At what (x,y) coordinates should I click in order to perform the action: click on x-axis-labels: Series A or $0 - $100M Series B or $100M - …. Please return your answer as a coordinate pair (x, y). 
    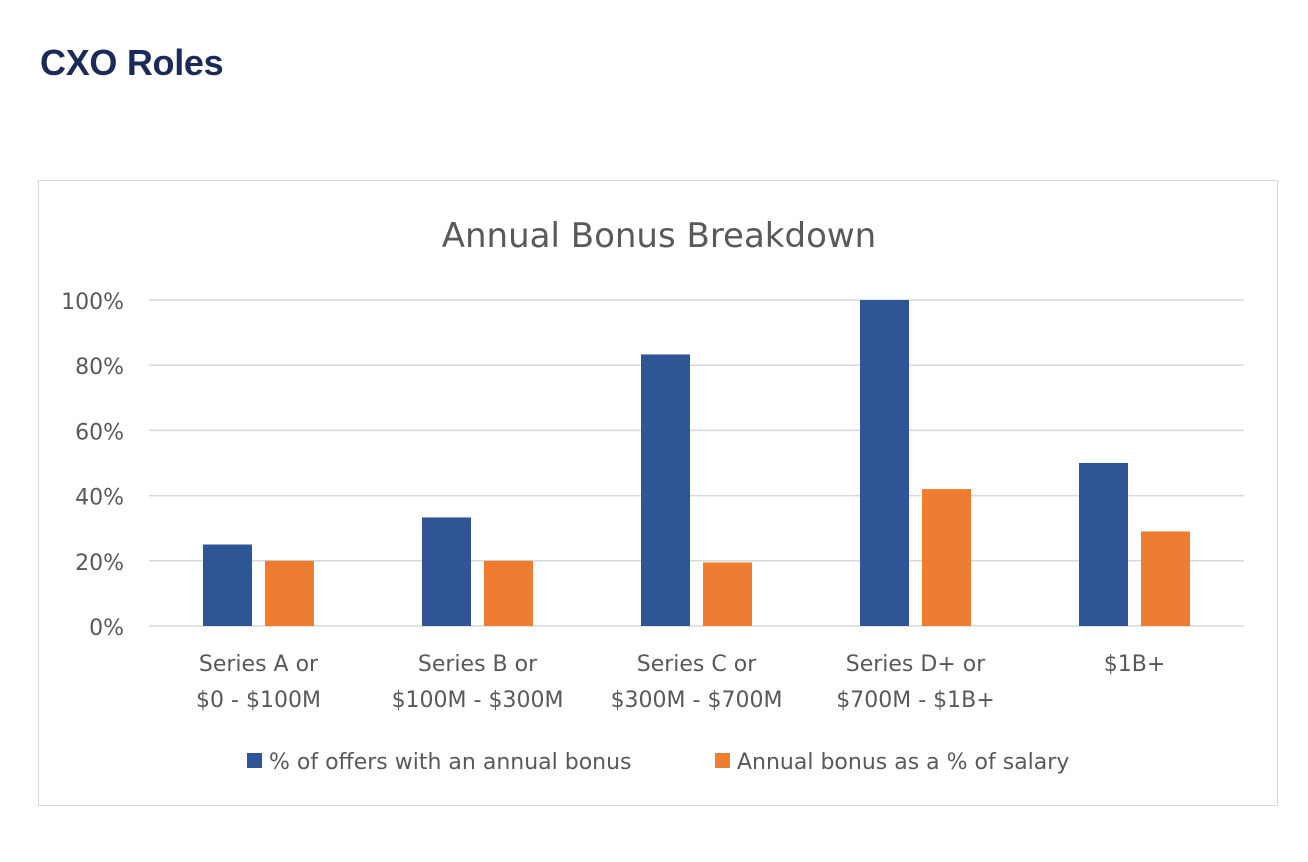
    Looking at the image, I should click on (680, 682).